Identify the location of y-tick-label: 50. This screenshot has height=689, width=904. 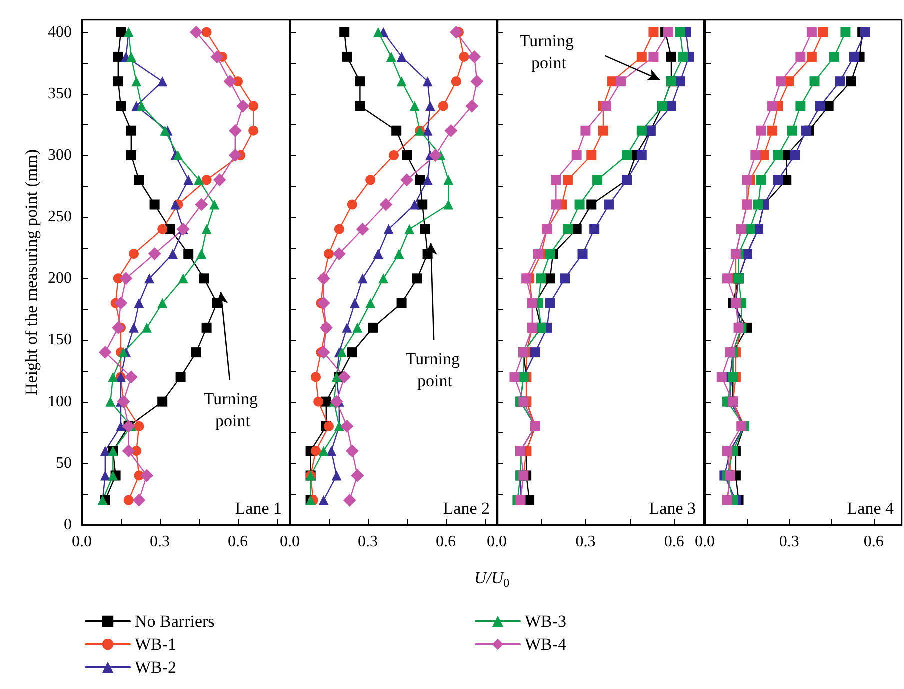
(64, 463).